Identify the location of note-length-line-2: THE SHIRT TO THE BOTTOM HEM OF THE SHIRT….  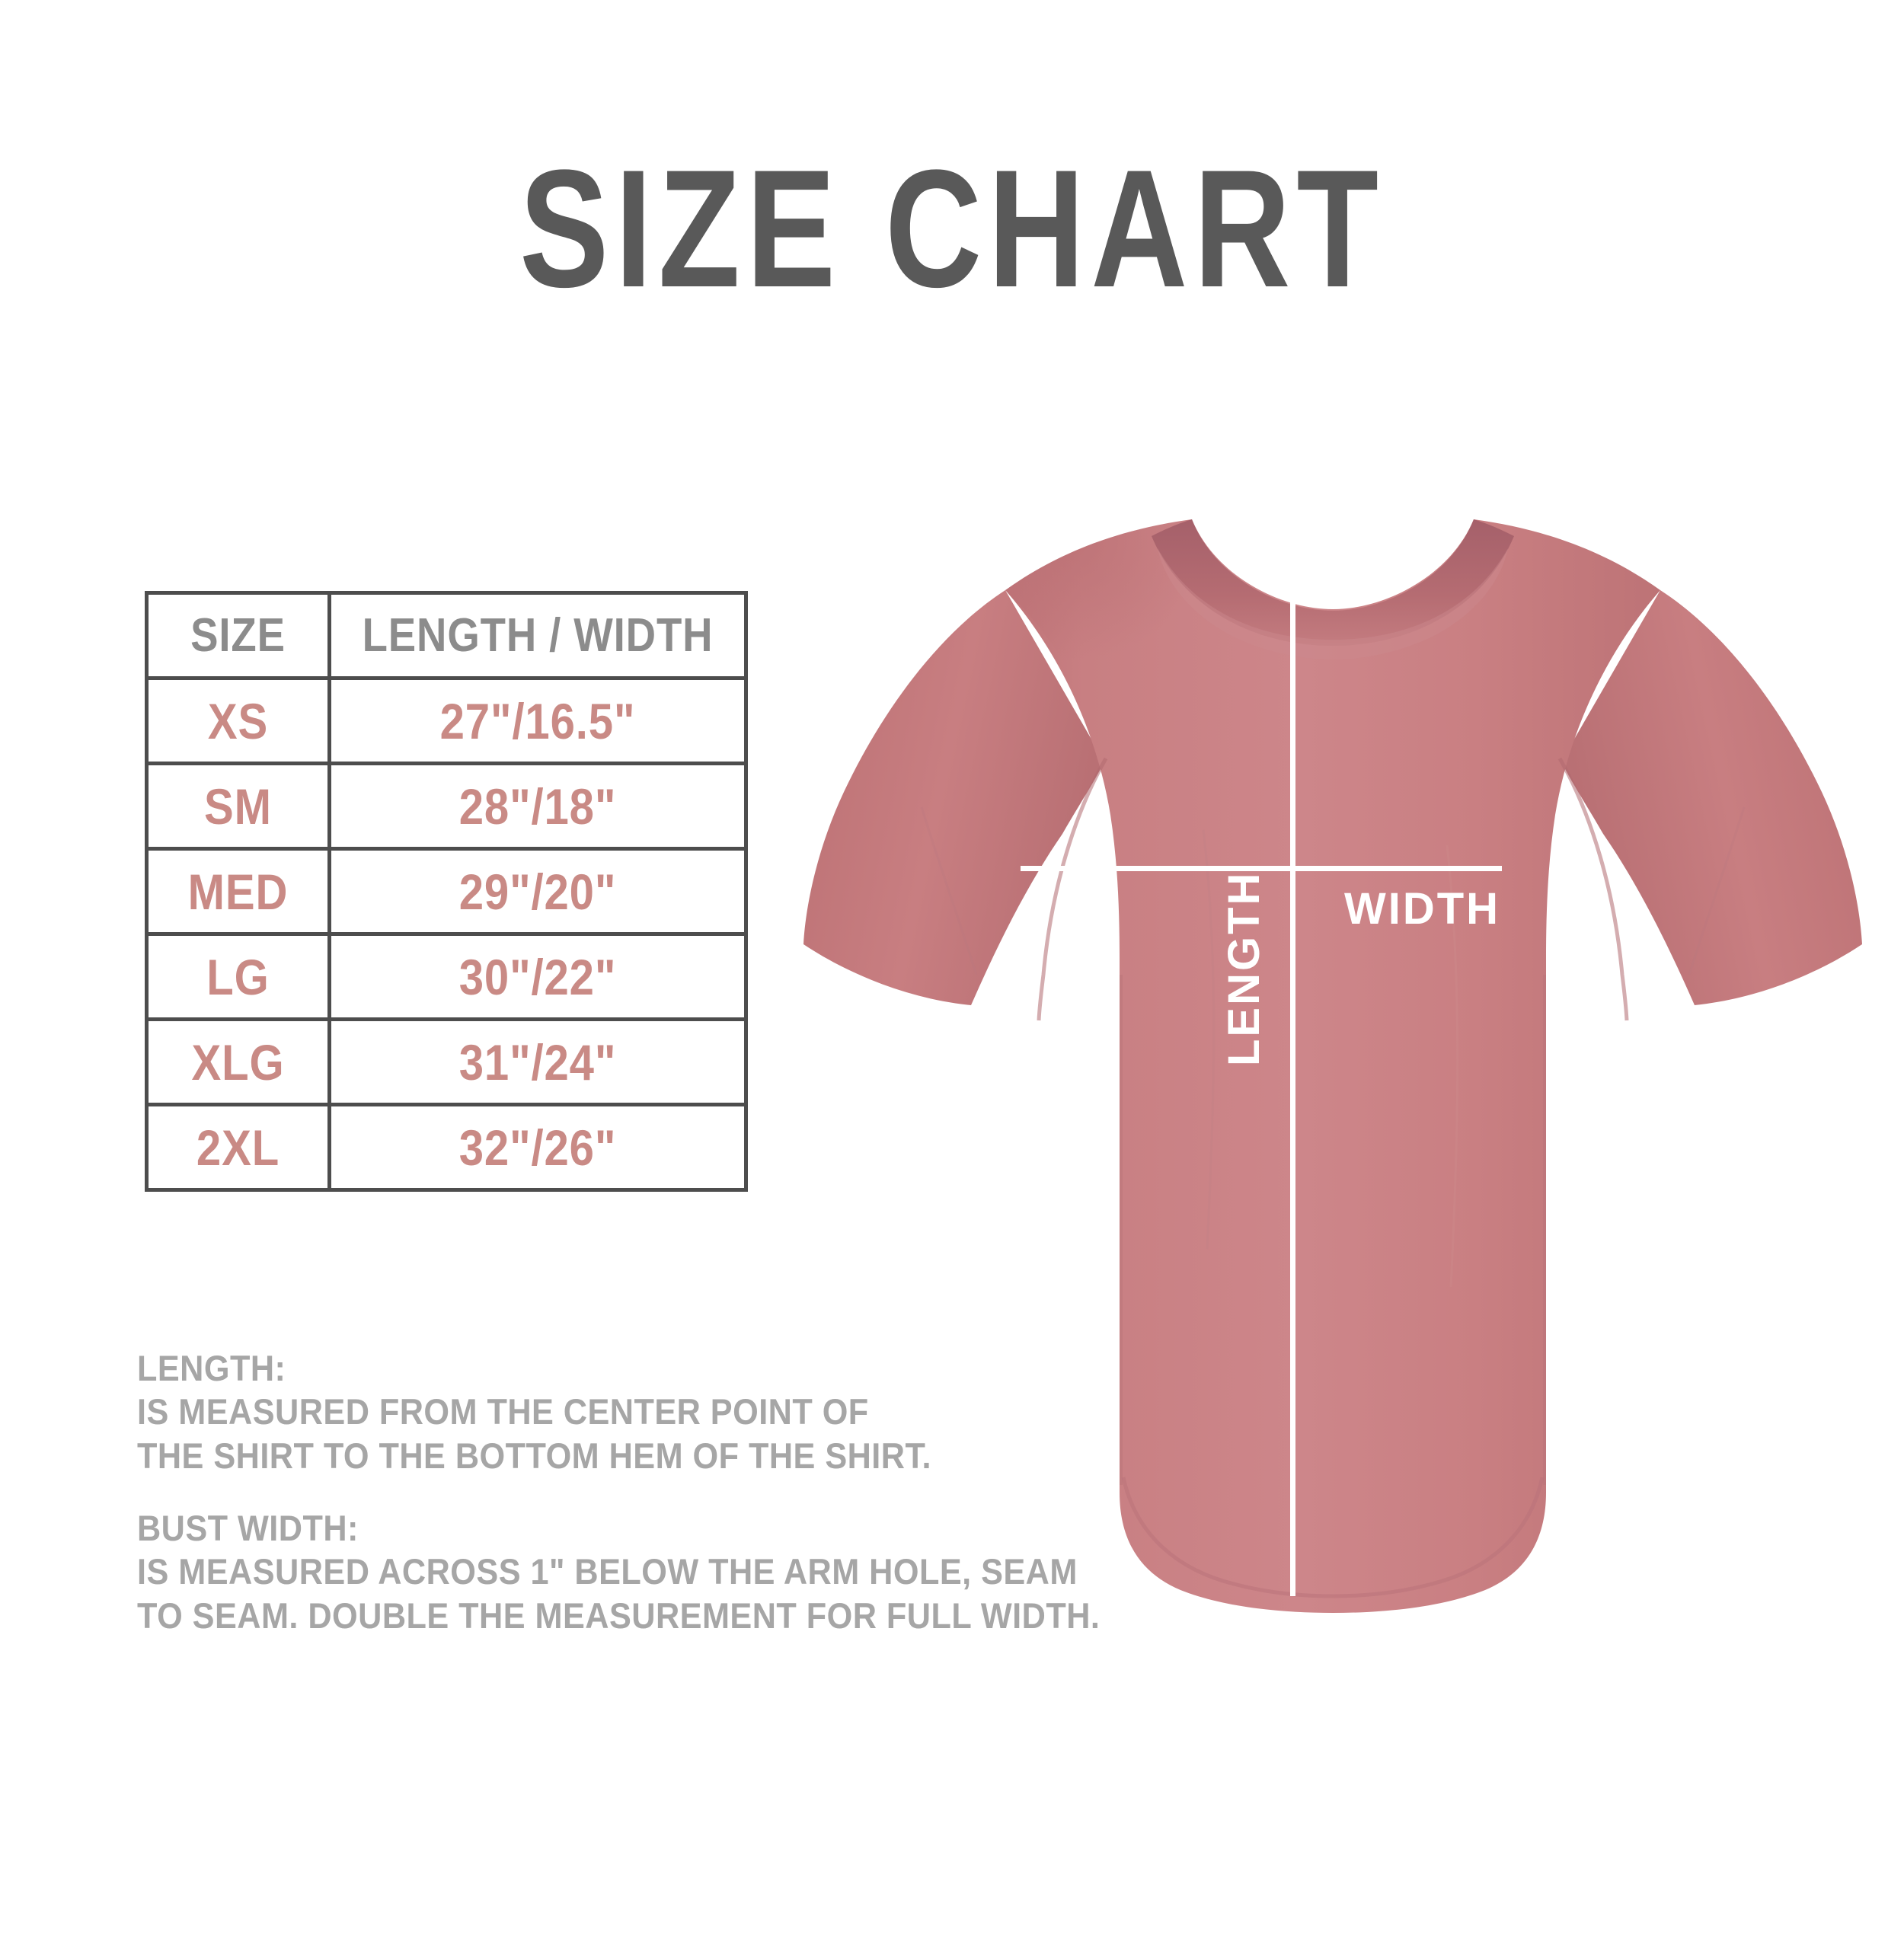
(535, 1455).